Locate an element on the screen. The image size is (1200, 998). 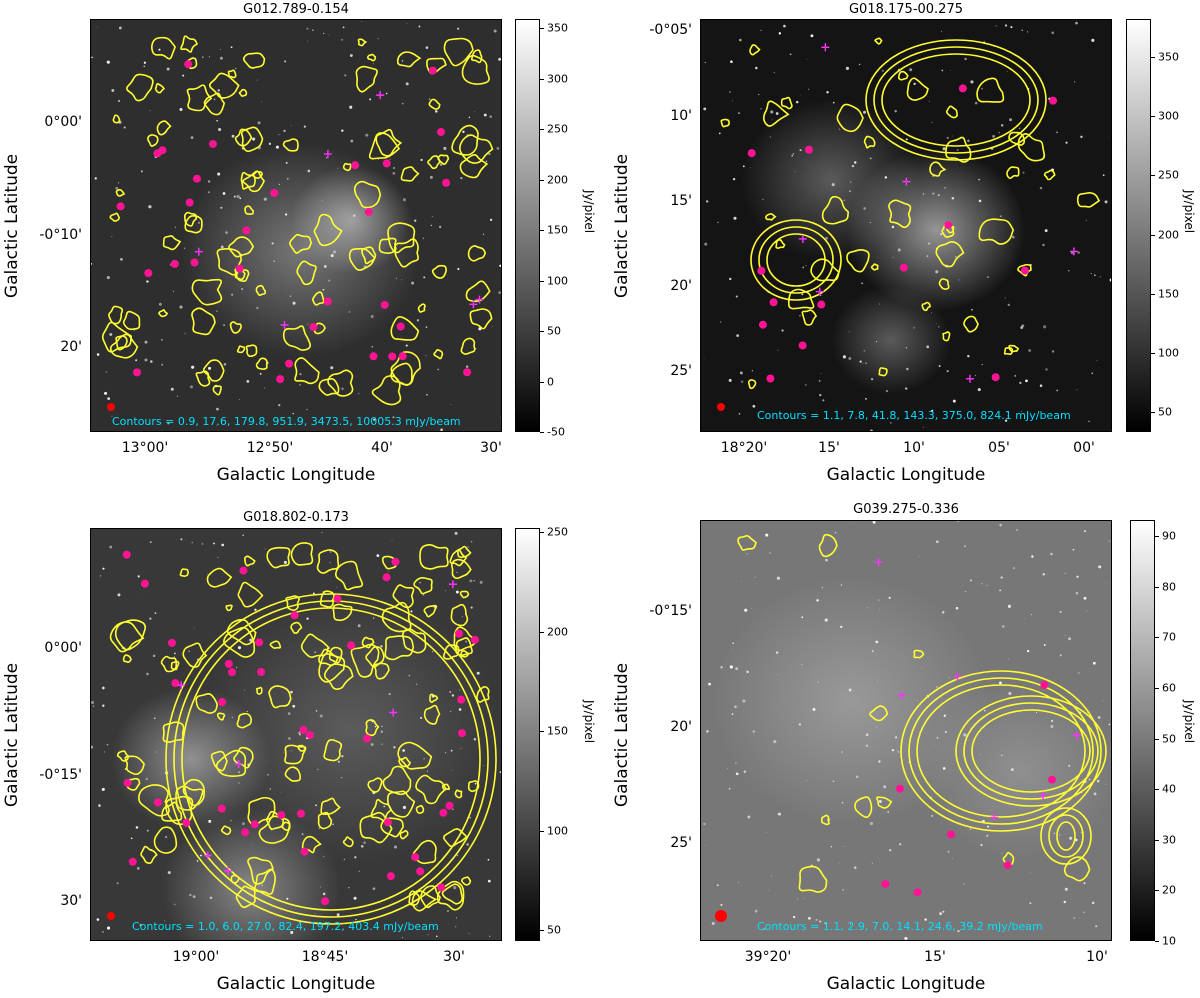
colorbar-tick-label: 80 is located at coordinates (1169, 587).